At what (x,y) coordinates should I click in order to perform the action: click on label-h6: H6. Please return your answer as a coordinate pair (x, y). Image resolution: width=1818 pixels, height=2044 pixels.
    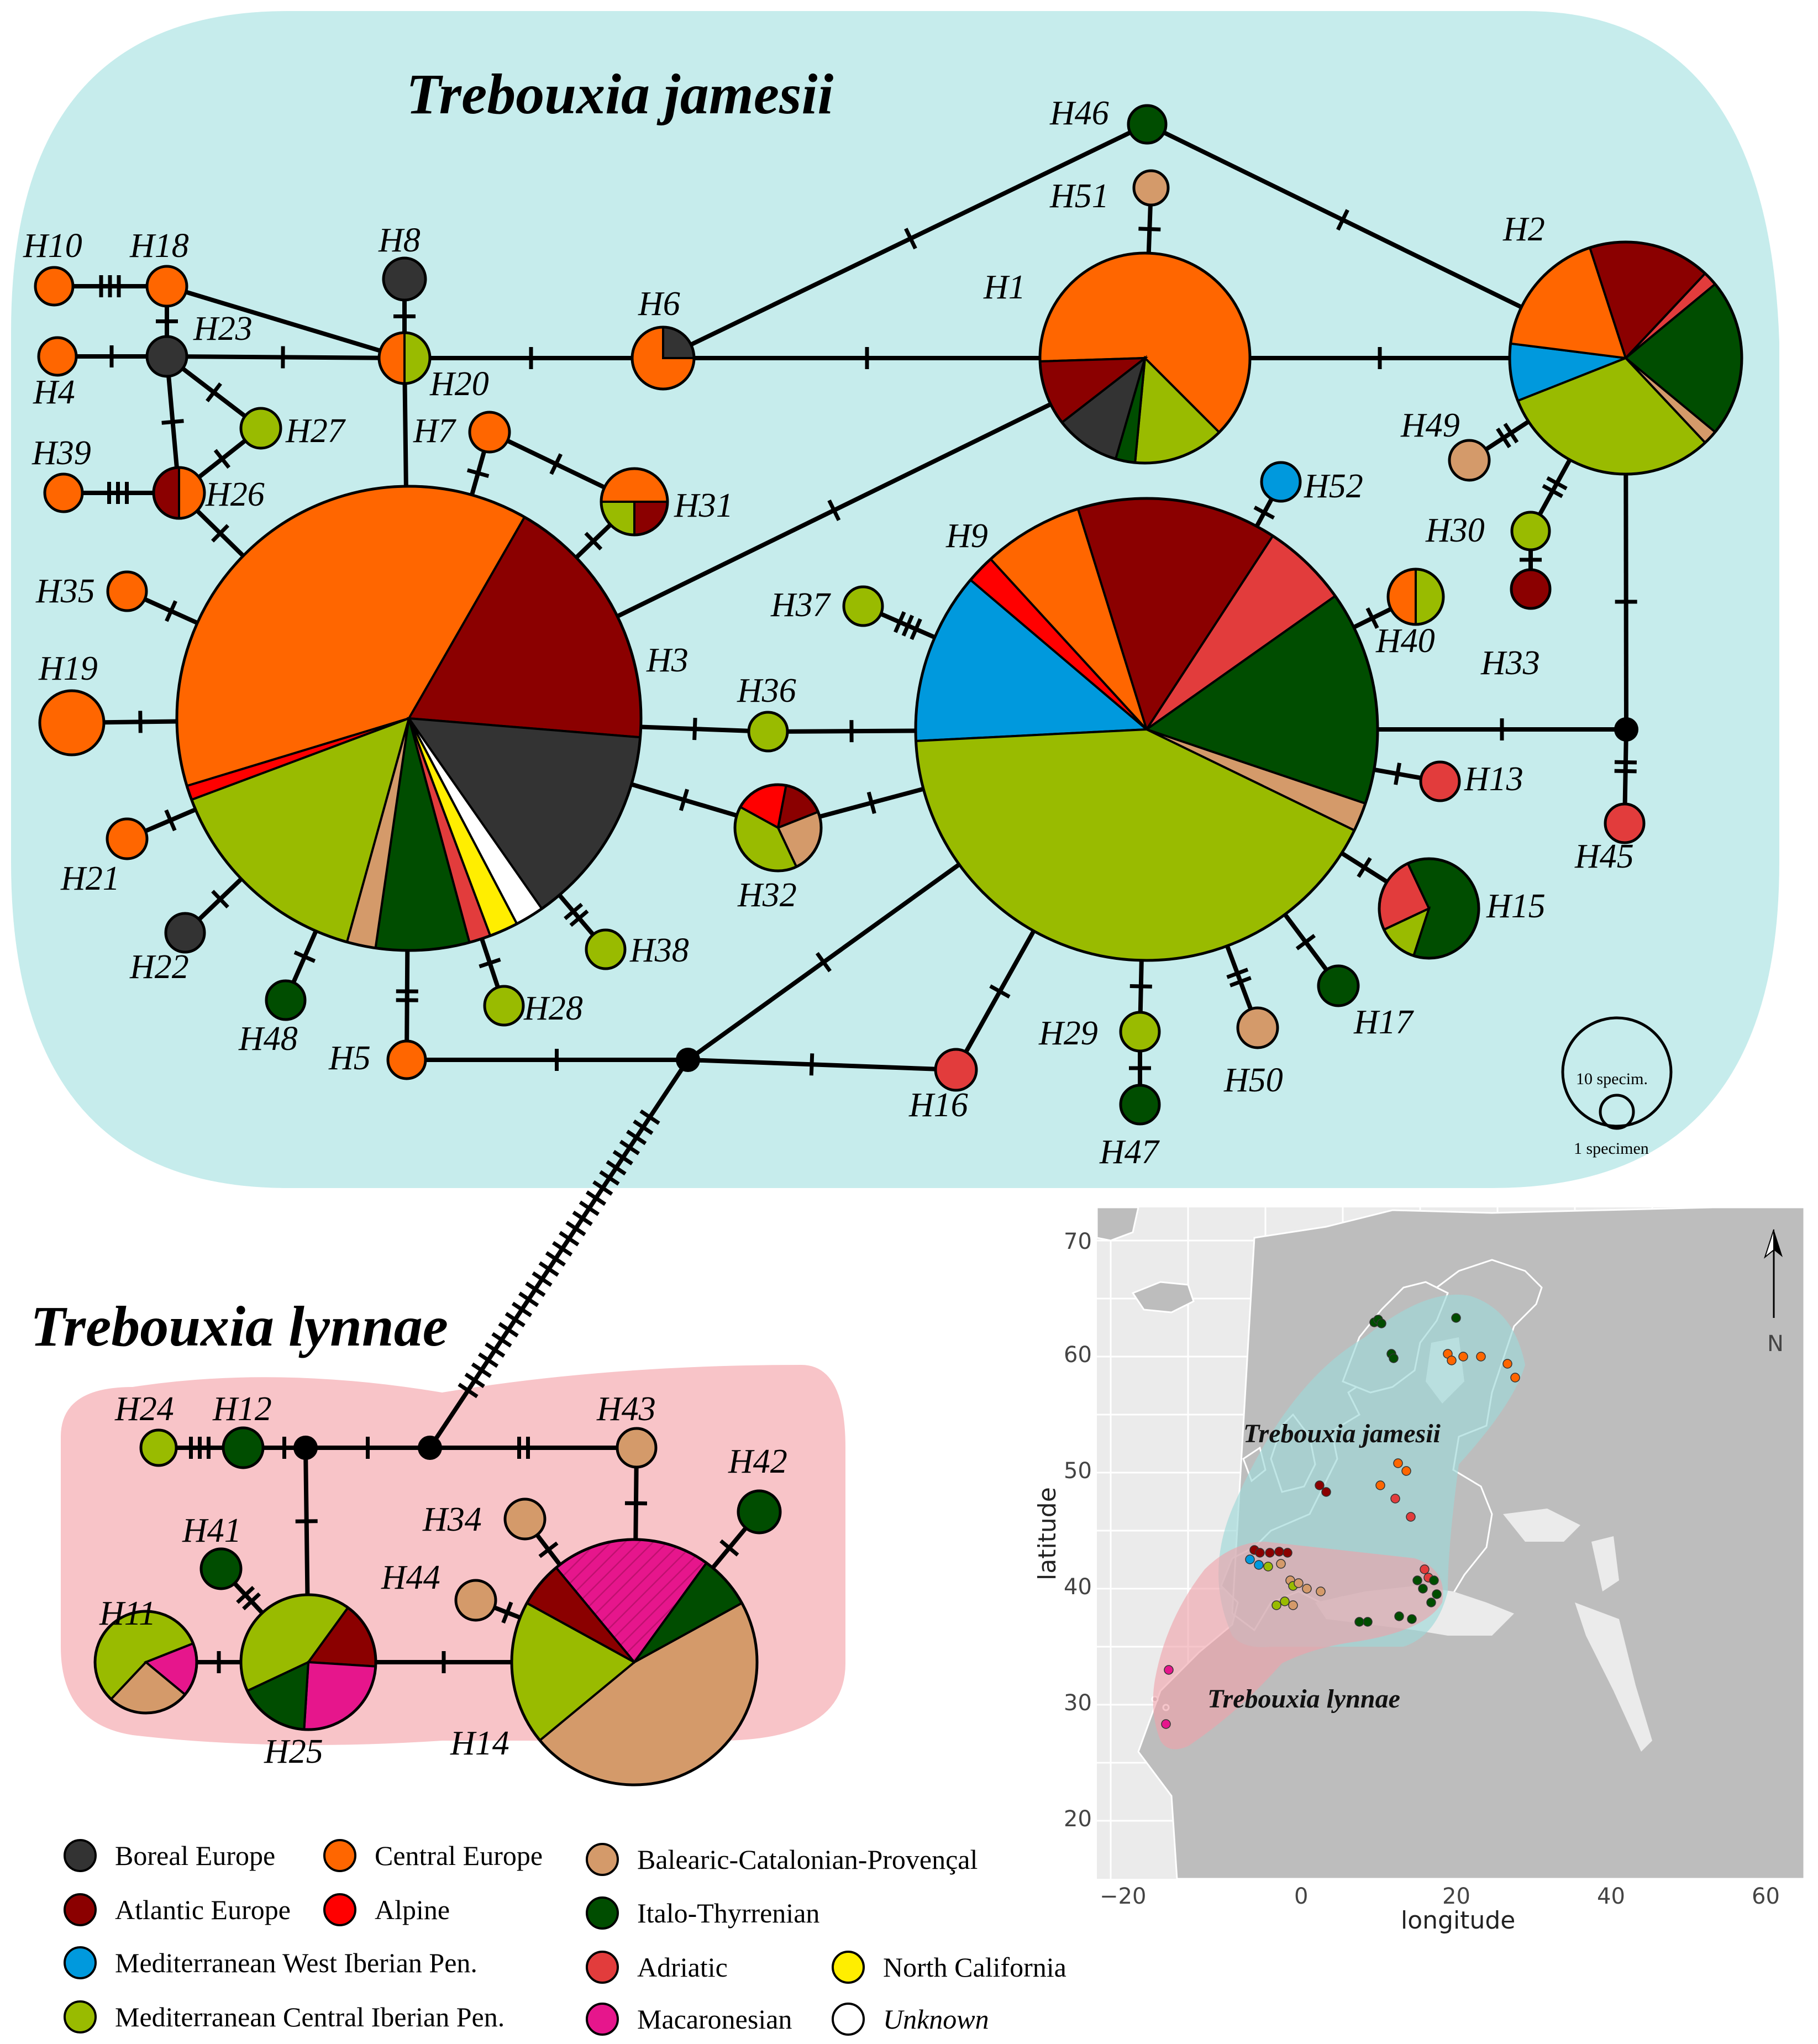
    Looking at the image, I should click on (659, 304).